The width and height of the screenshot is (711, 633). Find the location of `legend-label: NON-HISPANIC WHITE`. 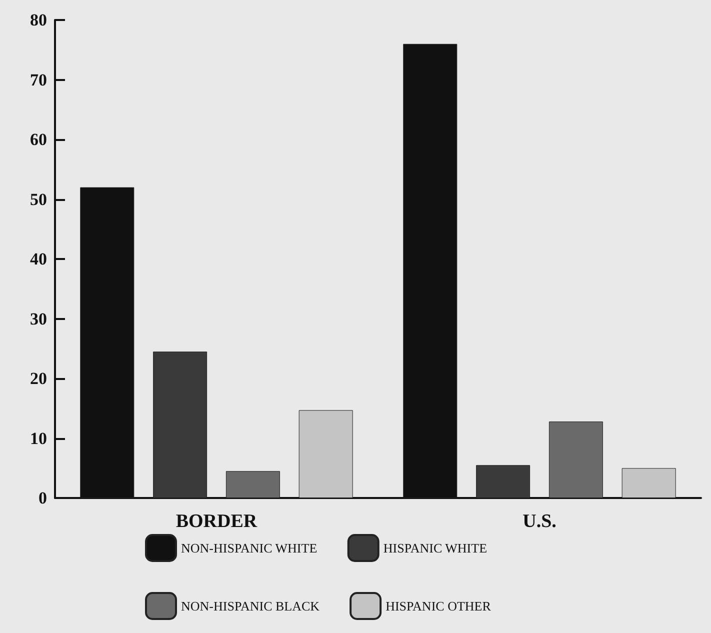

legend-label: NON-HISPANIC WHITE is located at coordinates (249, 548).